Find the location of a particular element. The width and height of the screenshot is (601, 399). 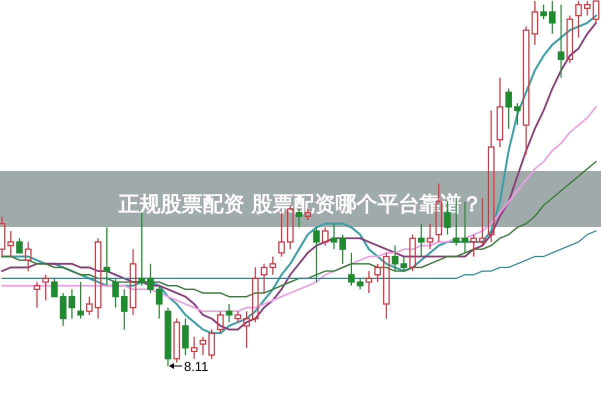

annotation: 8.11 is located at coordinates (196, 366).